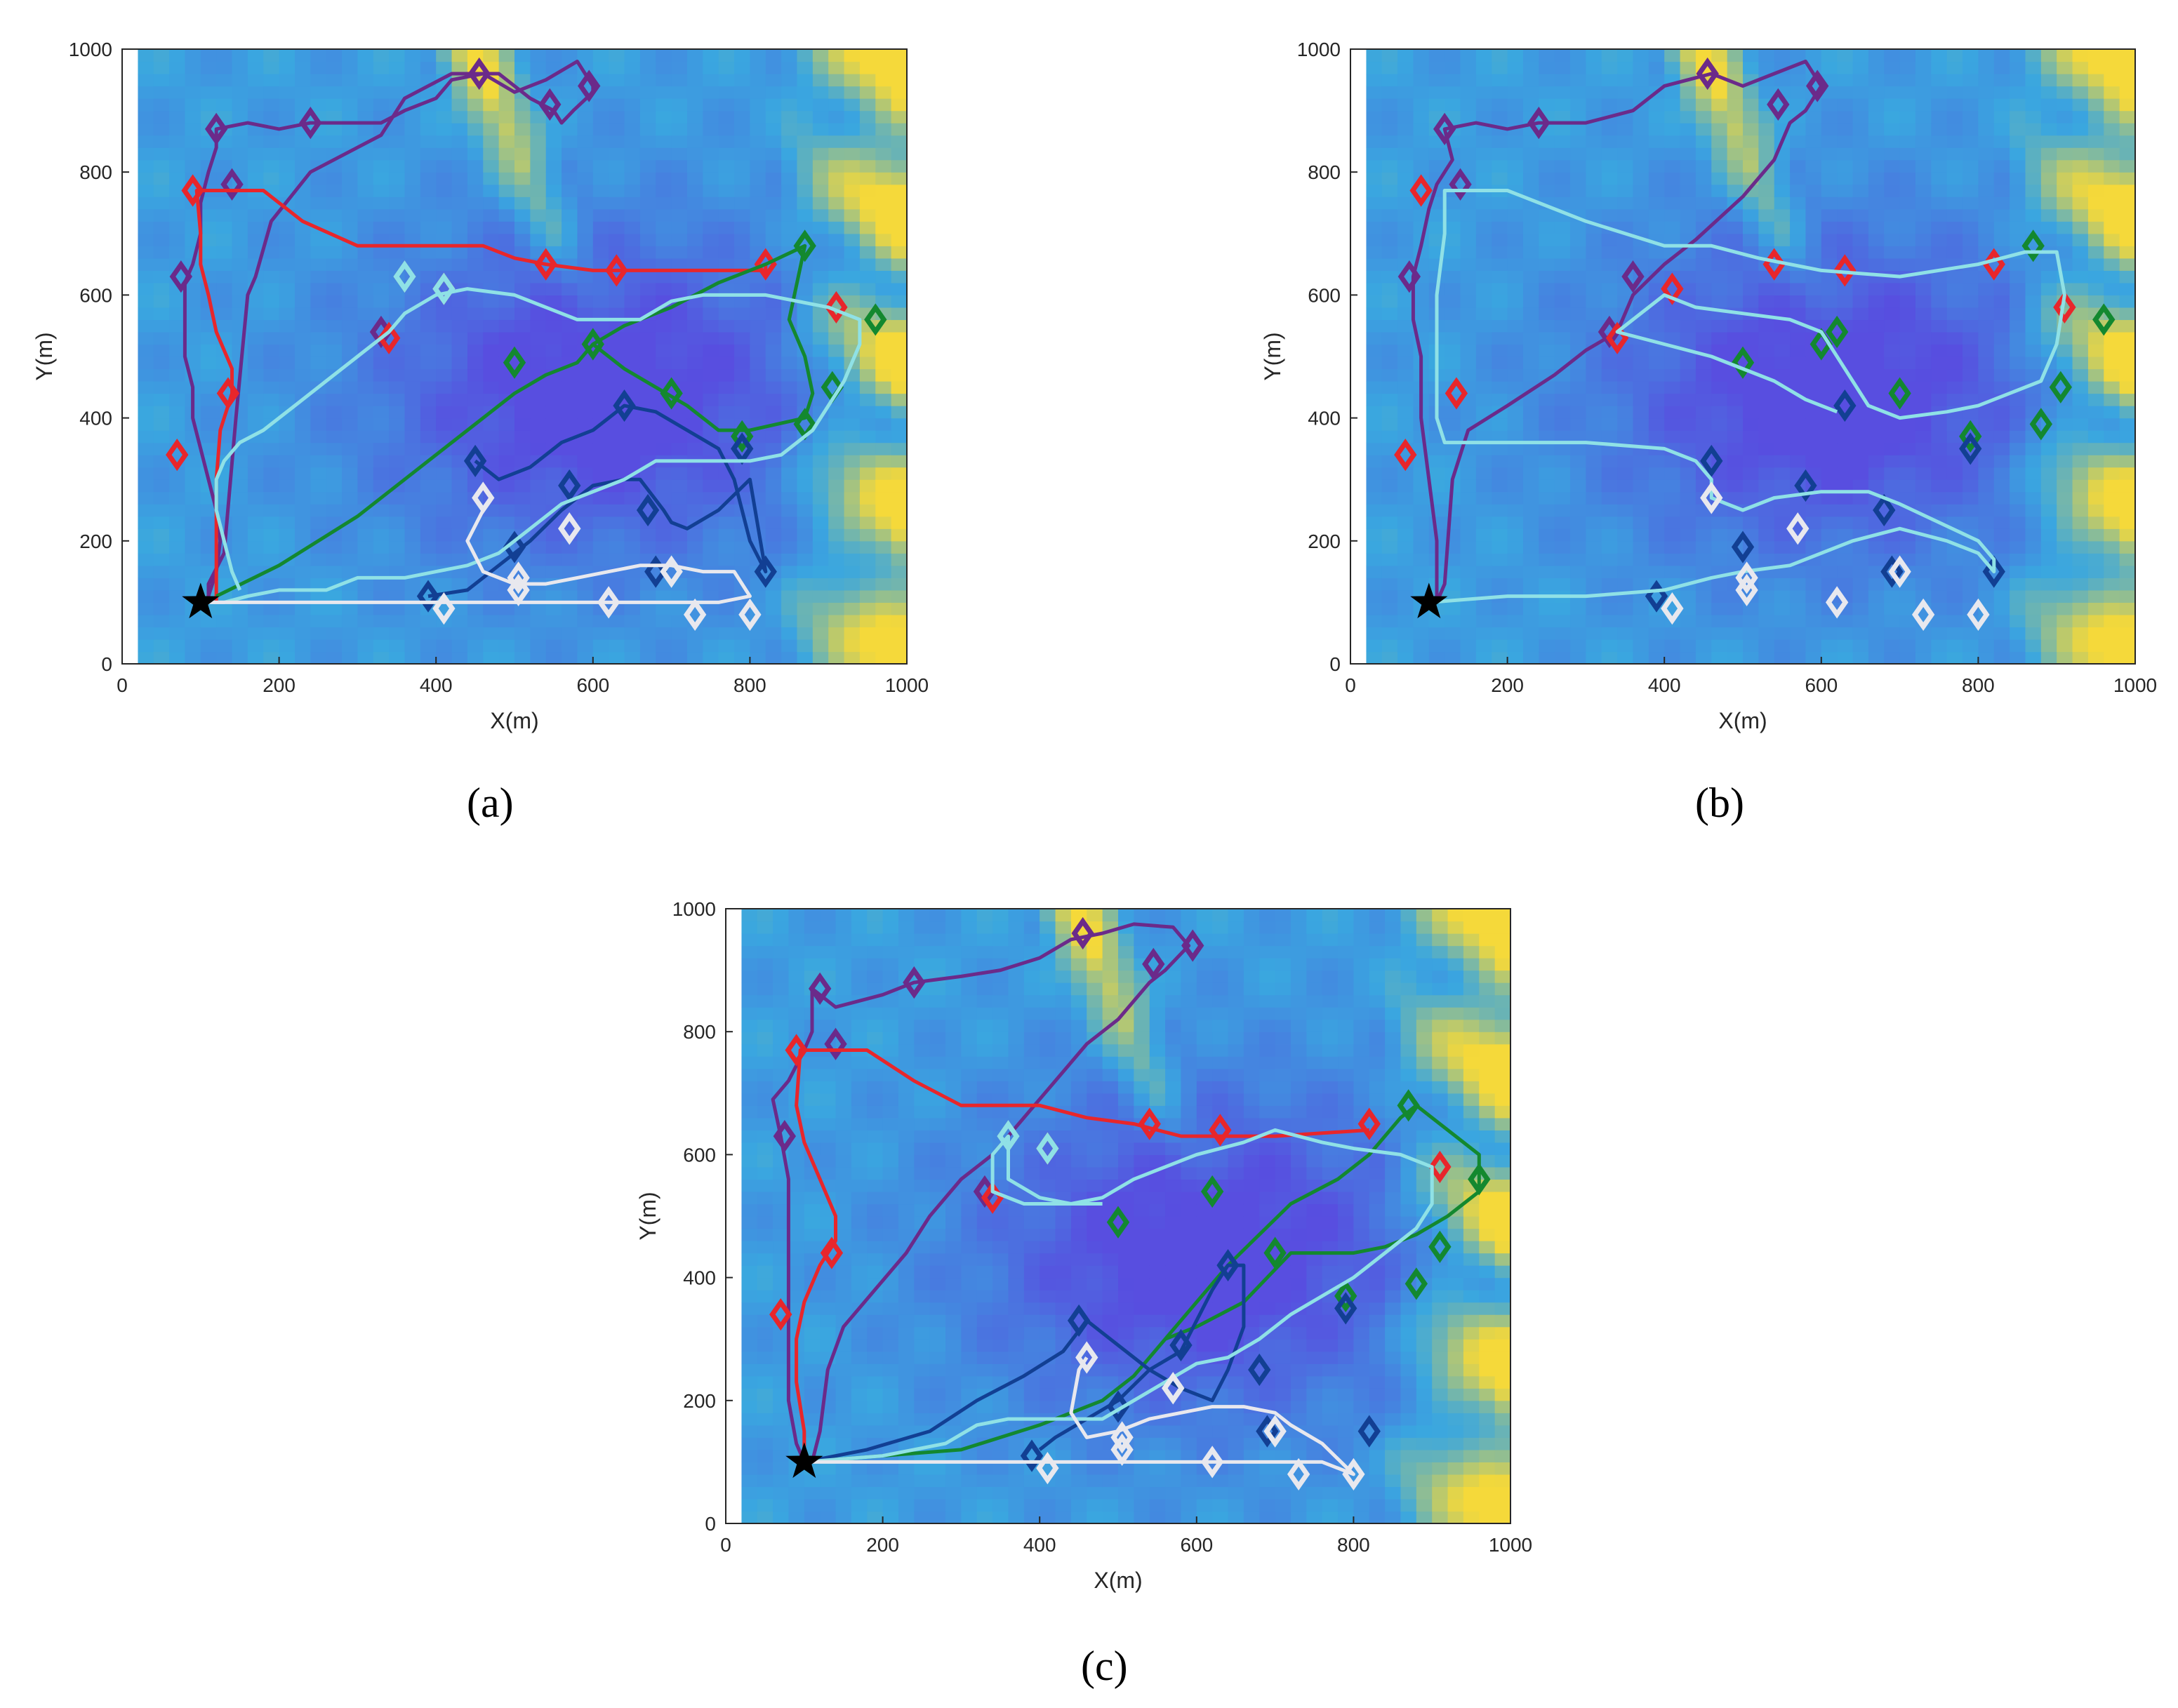 The image size is (2178, 1708). What do you see at coordinates (106, 664) in the screenshot?
I see `y-tick-label: 0` at bounding box center [106, 664].